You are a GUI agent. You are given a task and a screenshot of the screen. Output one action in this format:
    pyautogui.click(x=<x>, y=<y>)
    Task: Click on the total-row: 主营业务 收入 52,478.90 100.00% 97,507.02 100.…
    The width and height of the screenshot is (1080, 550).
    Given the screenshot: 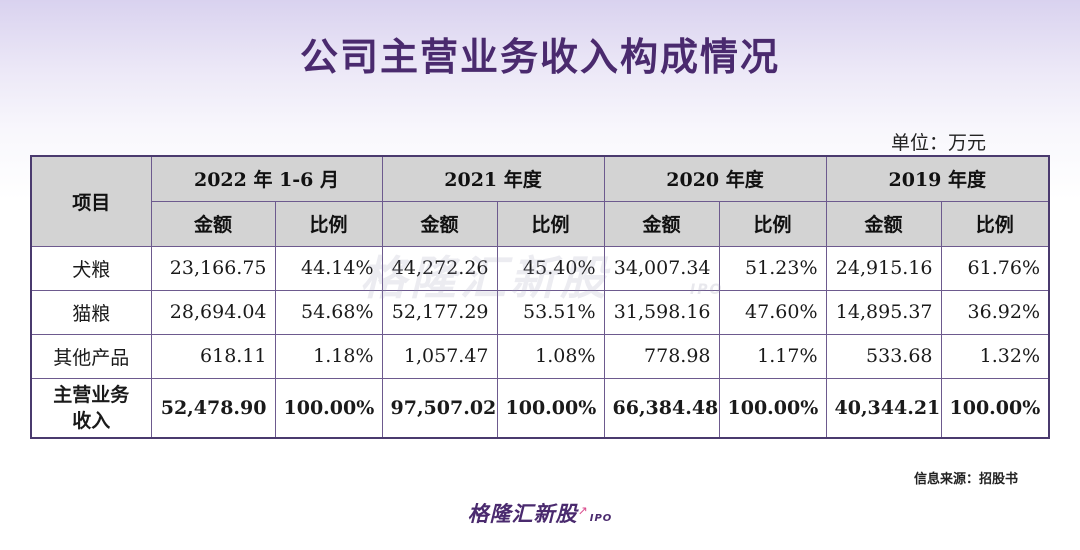 What is the action you would take?
    pyautogui.click(x=540, y=408)
    